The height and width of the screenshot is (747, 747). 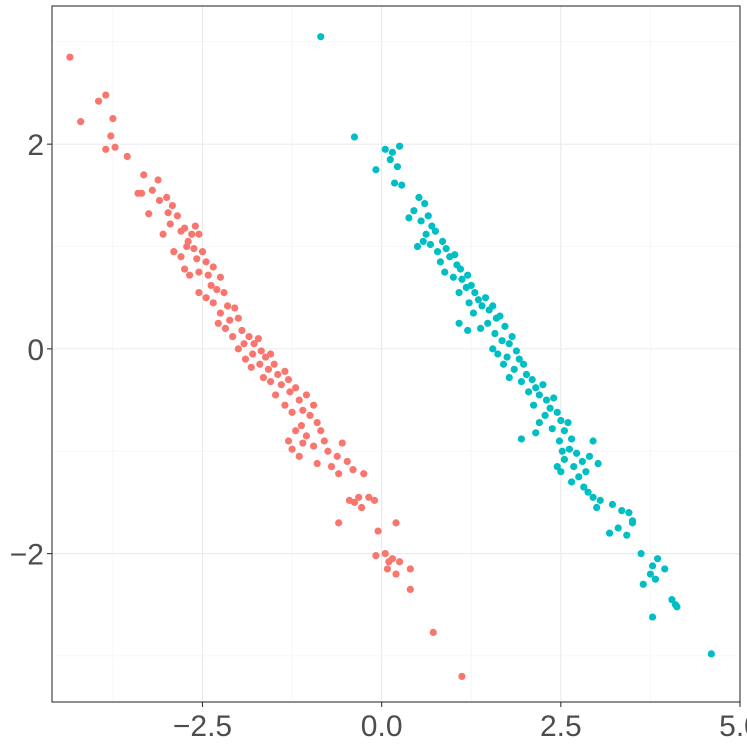 What do you see at coordinates (561, 726) in the screenshot?
I see `x-tick-label: 2.5` at bounding box center [561, 726].